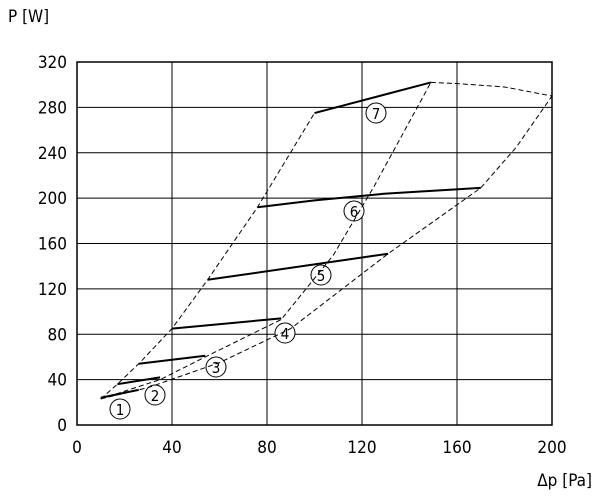  Describe the element at coordinates (52, 290) in the screenshot. I see `y-tick-label: 120` at that location.